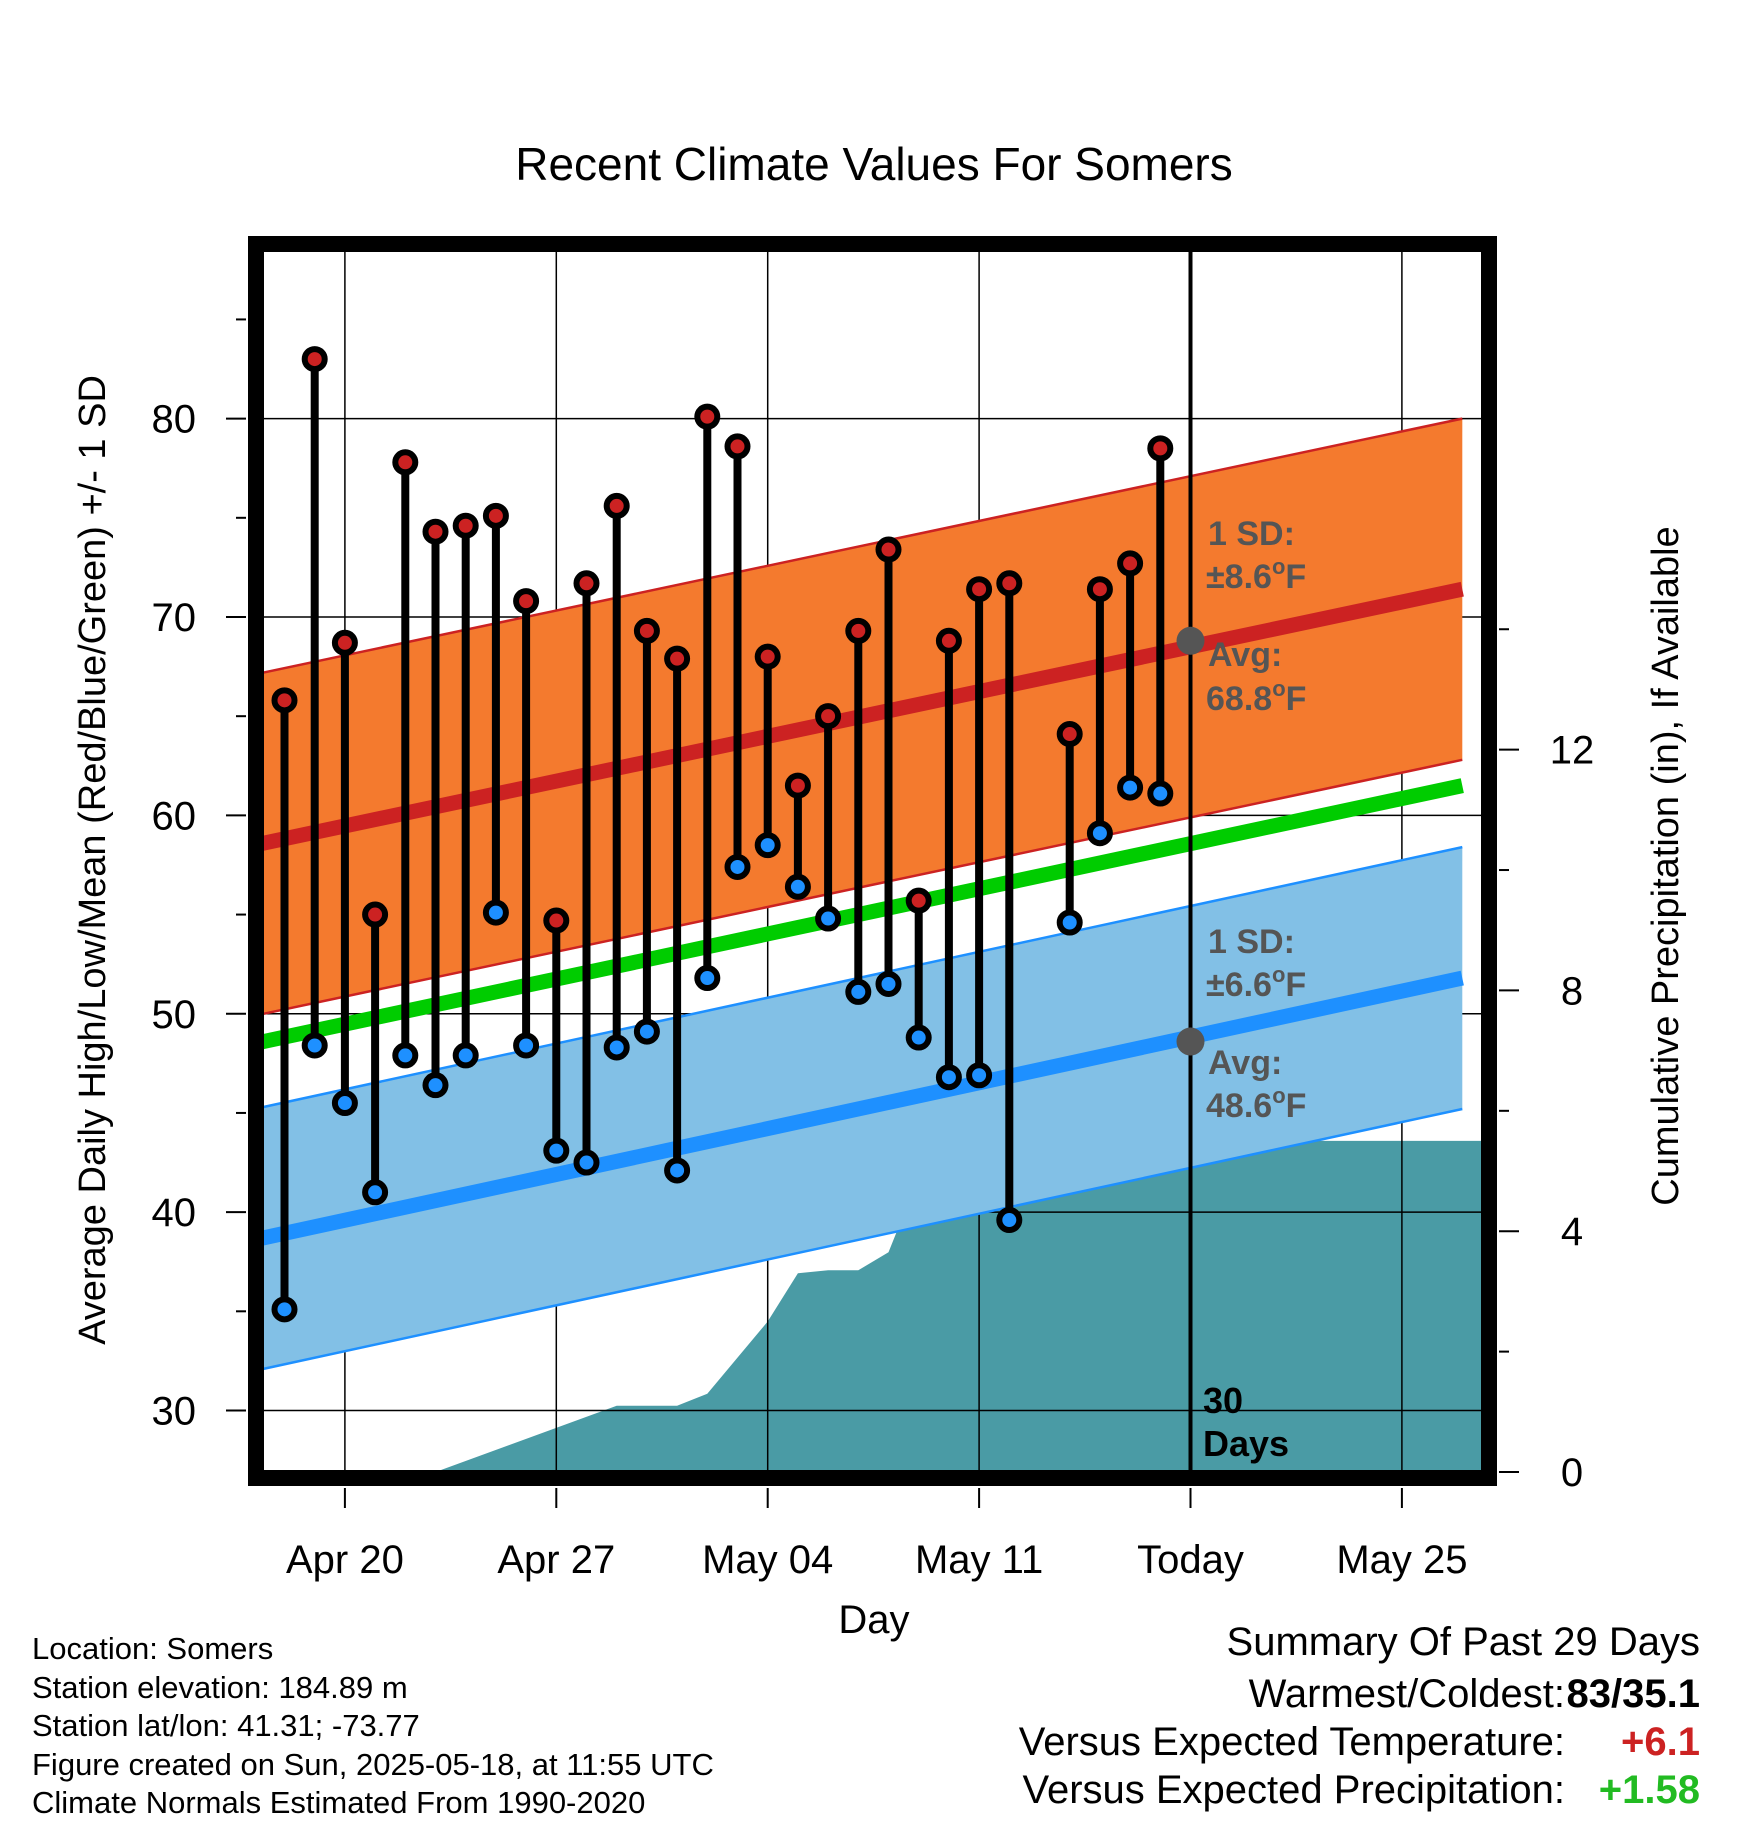 The height and width of the screenshot is (1828, 1748). I want to click on precip-area, so click(959, 1306).